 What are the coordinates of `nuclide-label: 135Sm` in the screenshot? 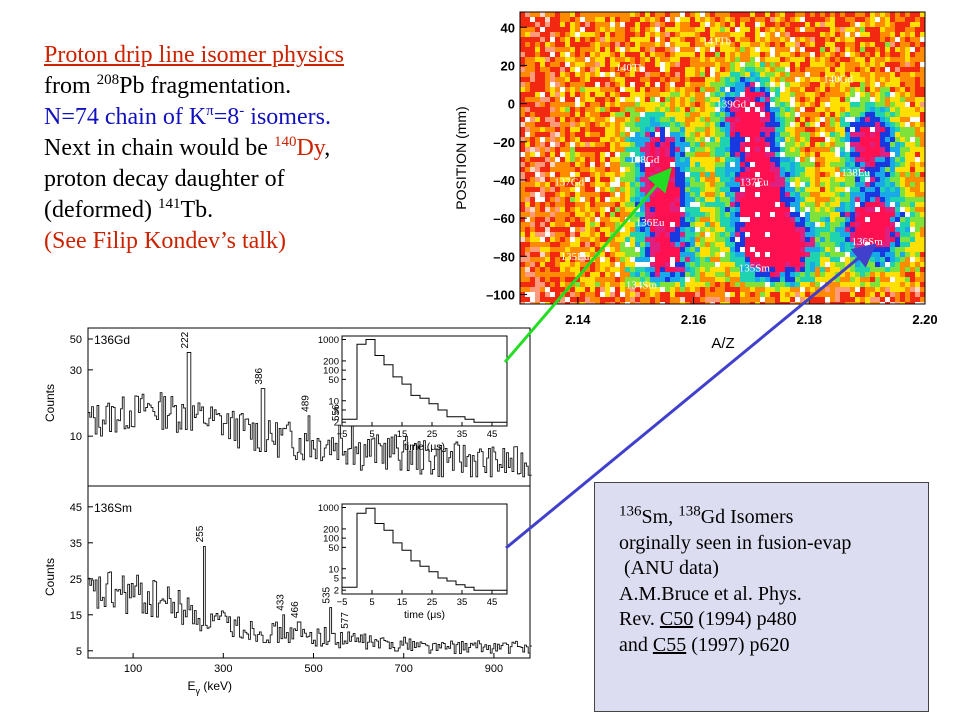 It's located at (755, 269).